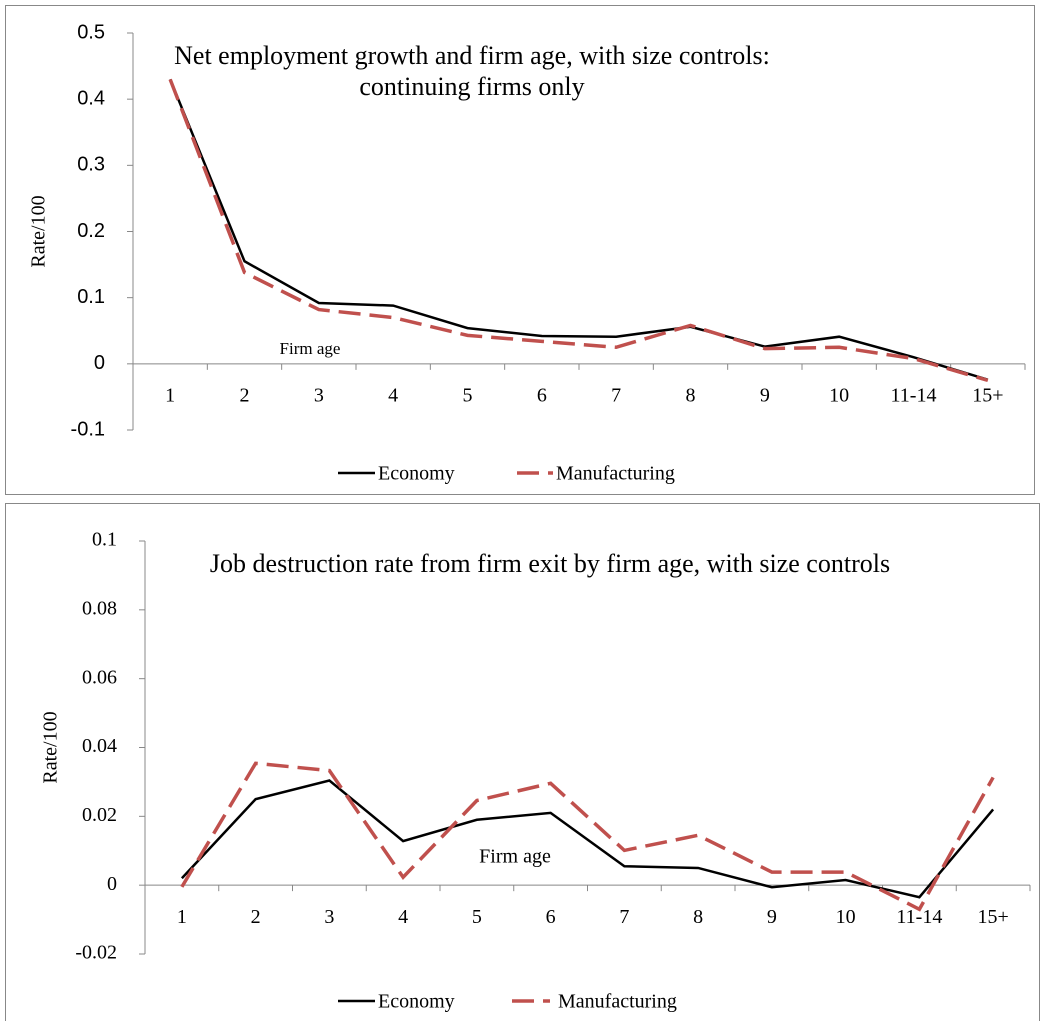  Describe the element at coordinates (91, 165) in the screenshot. I see `y-tick-label: 0.3` at that location.